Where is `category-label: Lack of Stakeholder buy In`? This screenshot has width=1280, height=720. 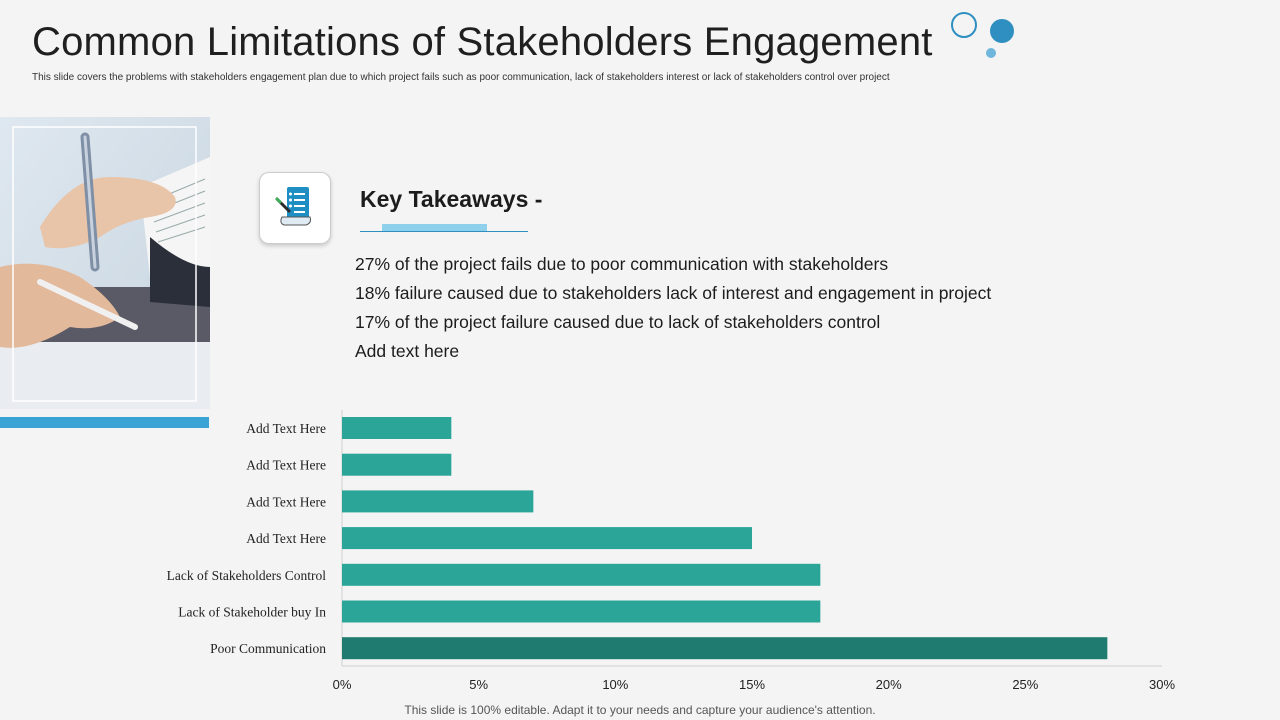 category-label: Lack of Stakeholder buy In is located at coordinates (252, 612).